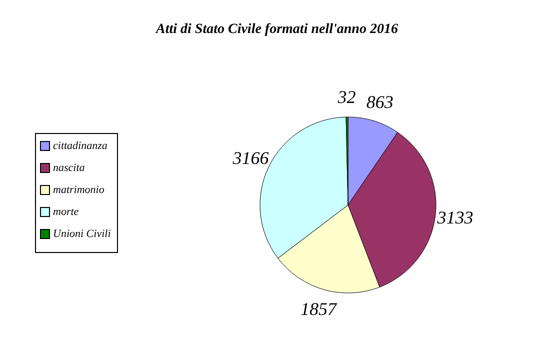 This screenshot has width=554, height=363. I want to click on legend-label: Unioni Civili, so click(82, 234).